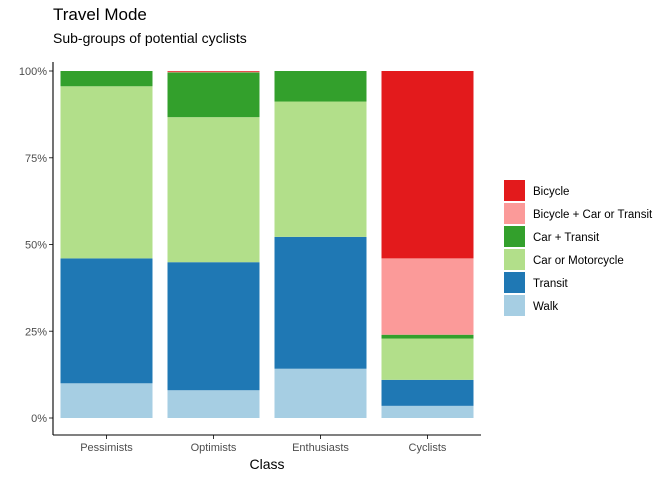  I want to click on bar-enthusiasts-car-or-motorcycle, so click(320, 169).